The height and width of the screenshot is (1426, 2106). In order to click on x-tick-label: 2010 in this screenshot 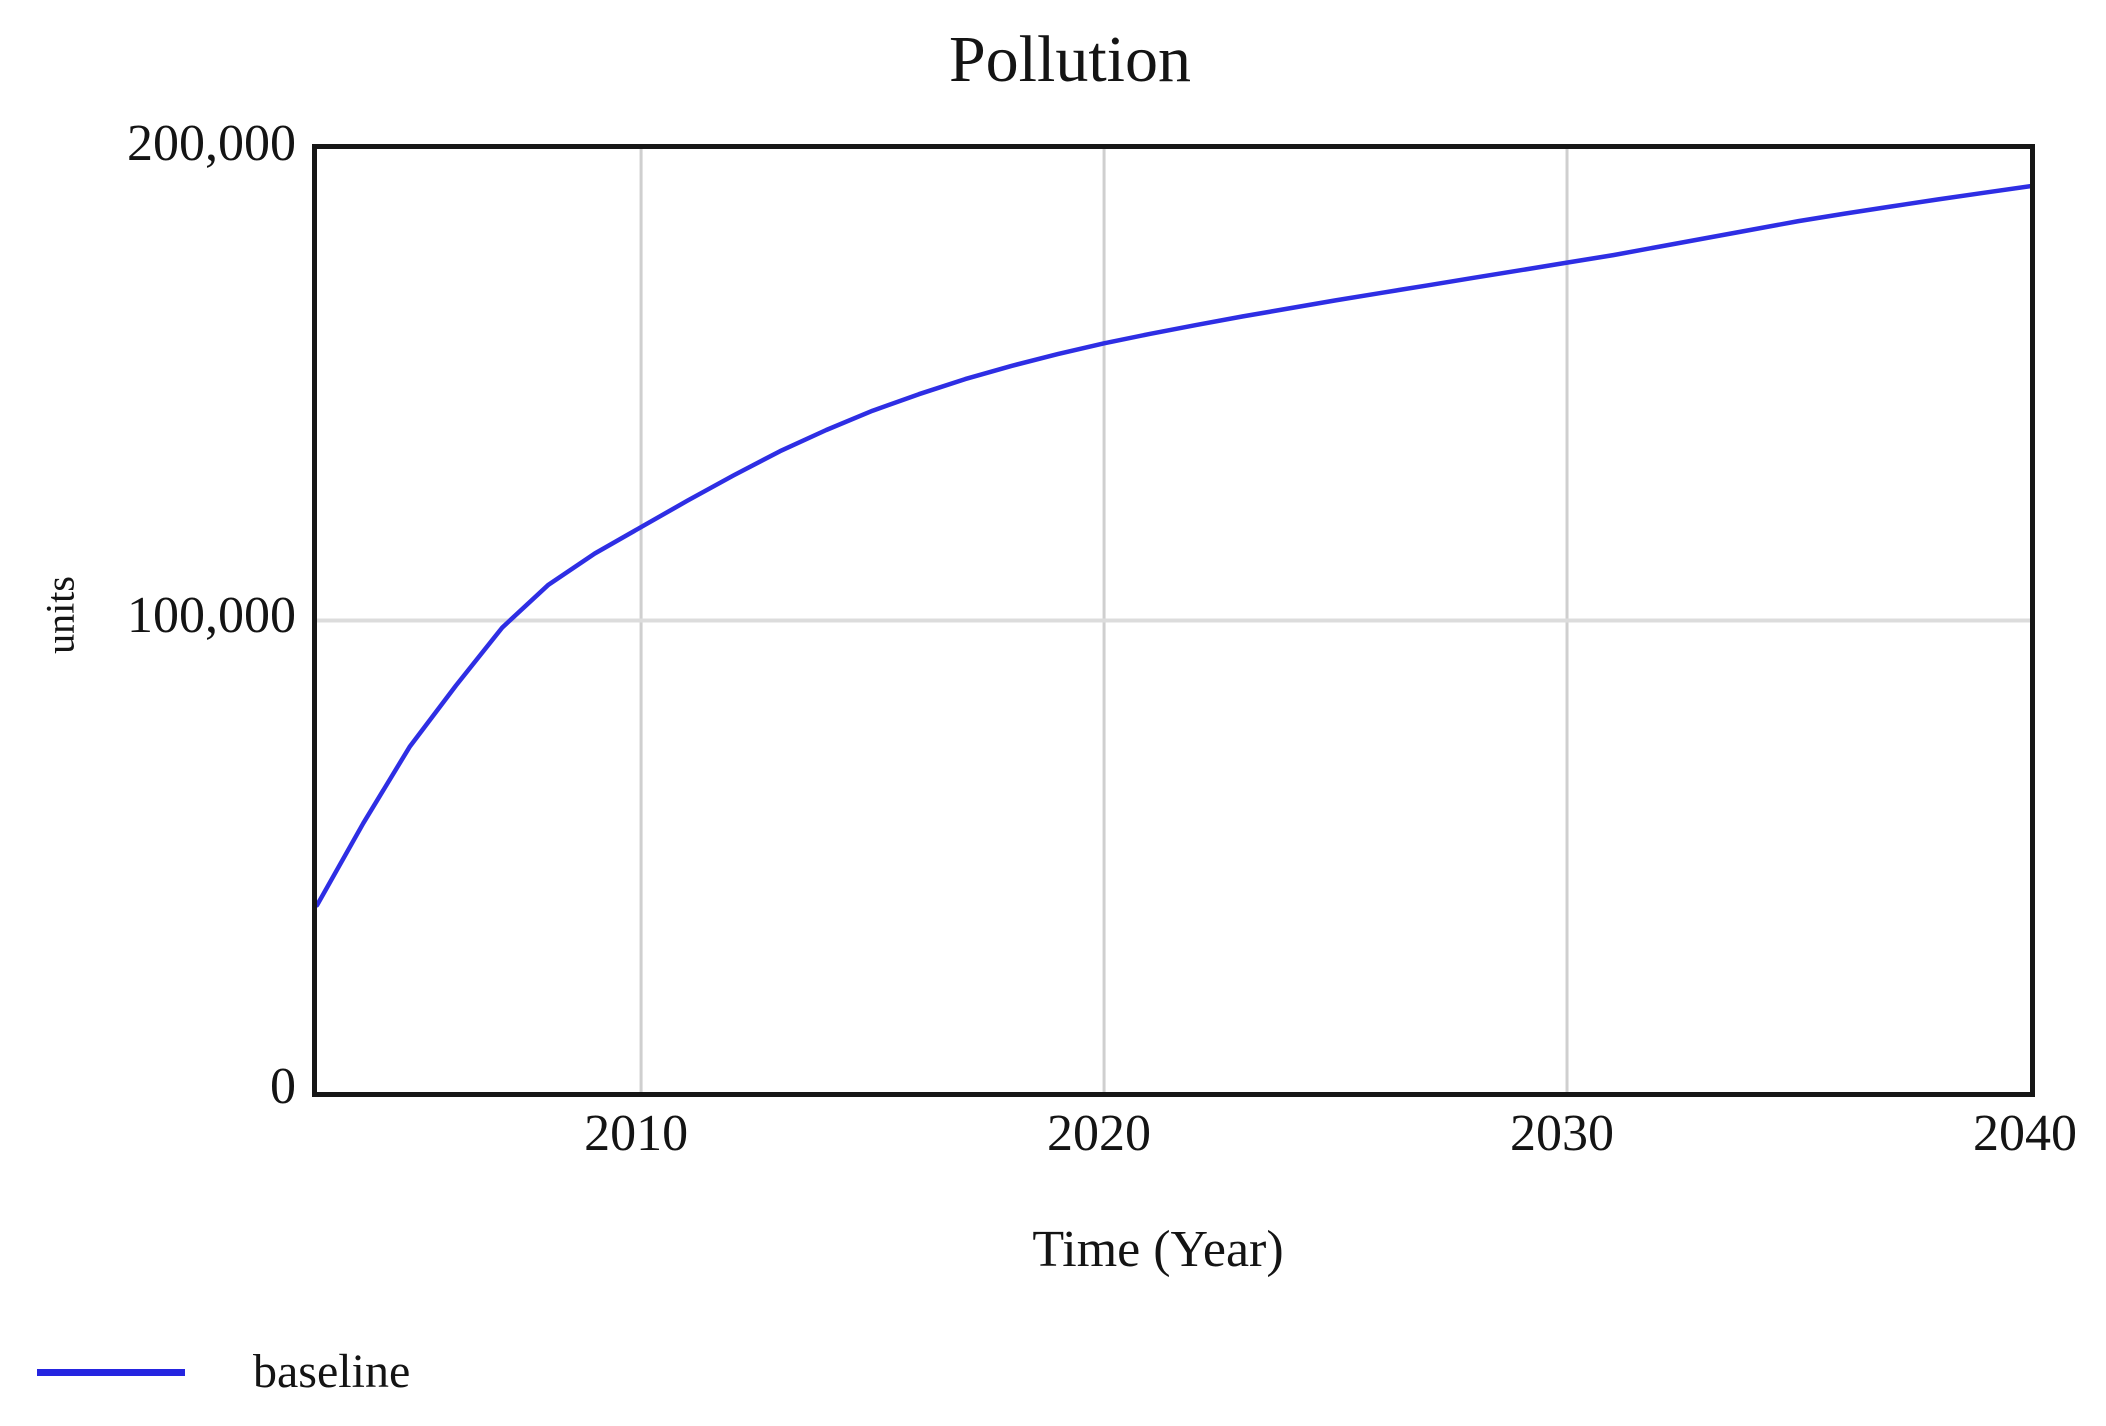, I will do `click(636, 1133)`.